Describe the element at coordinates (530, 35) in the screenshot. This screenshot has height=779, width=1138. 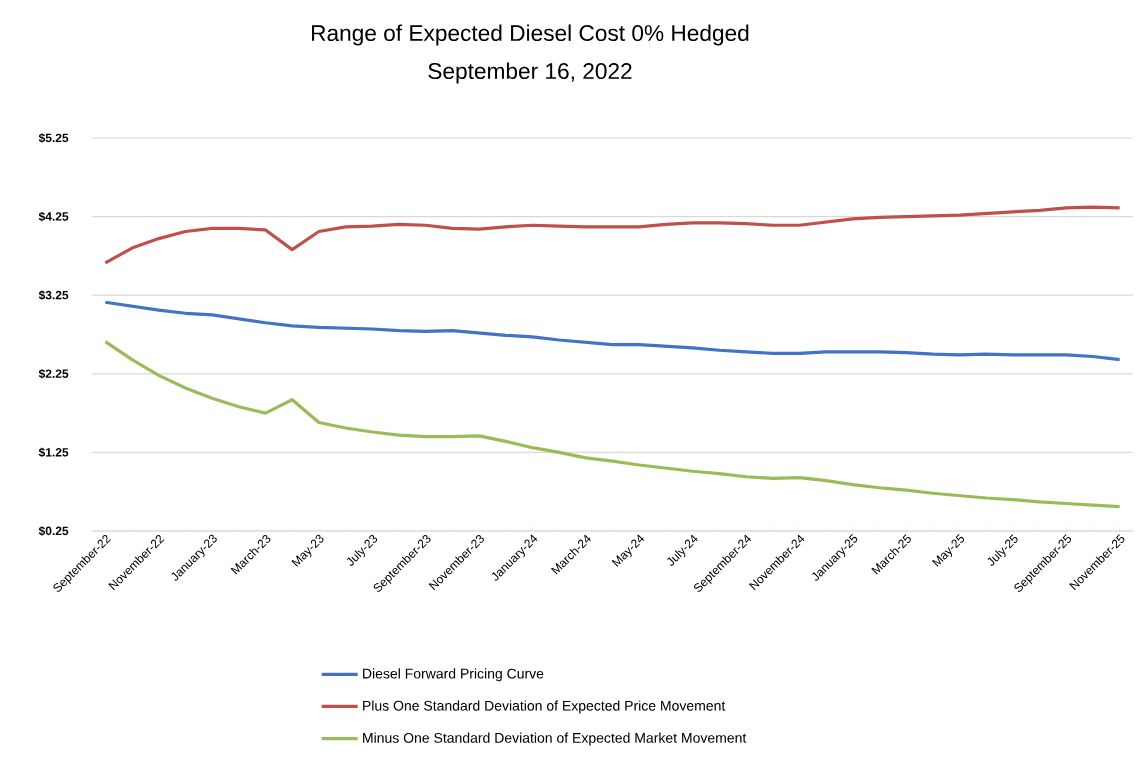
I see `chart-title: Range of Expected Diesel Cost 0% Hedged` at that location.